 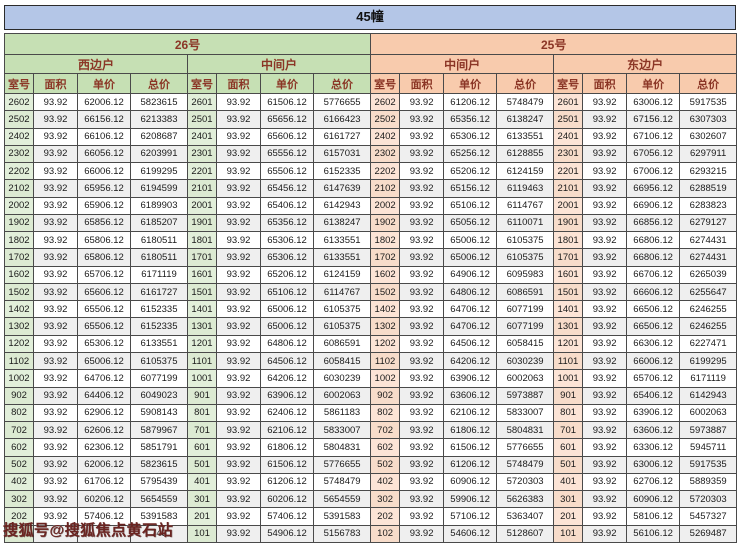 I want to click on unit-price-cell: 66606.12, so click(x=653, y=292).